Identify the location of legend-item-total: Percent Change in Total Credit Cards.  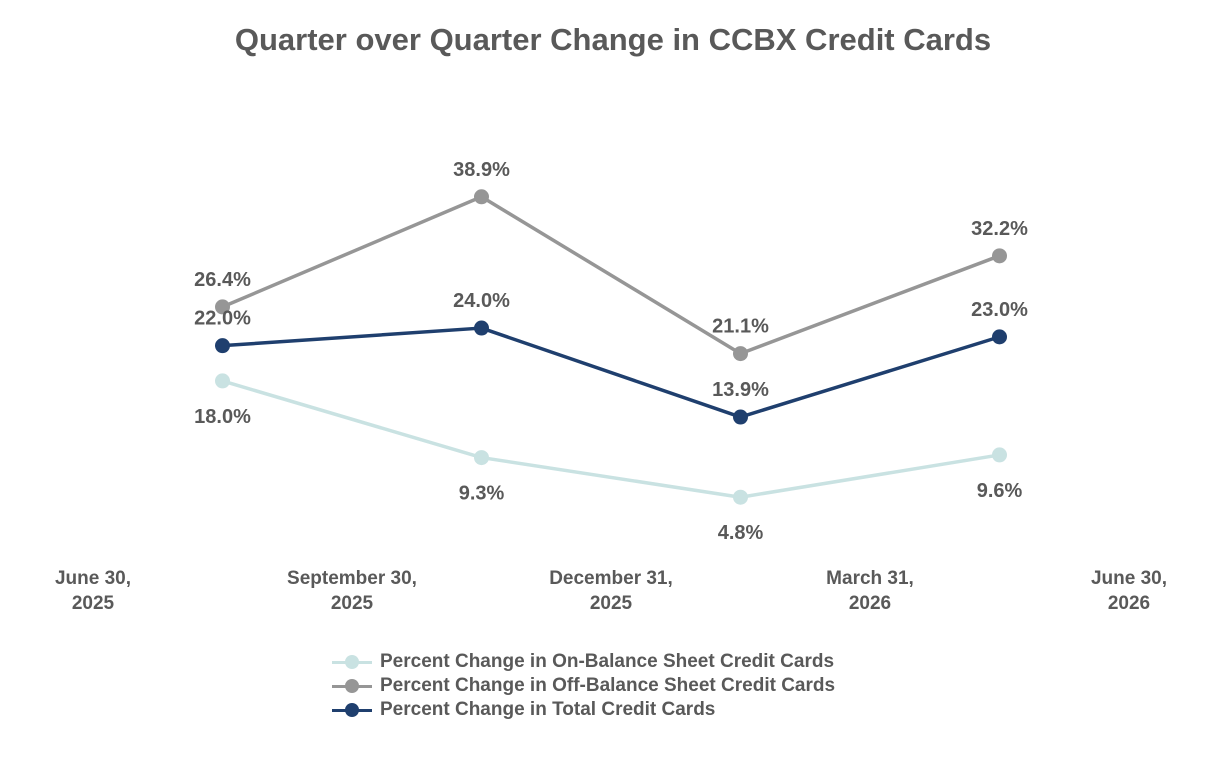
(583, 710).